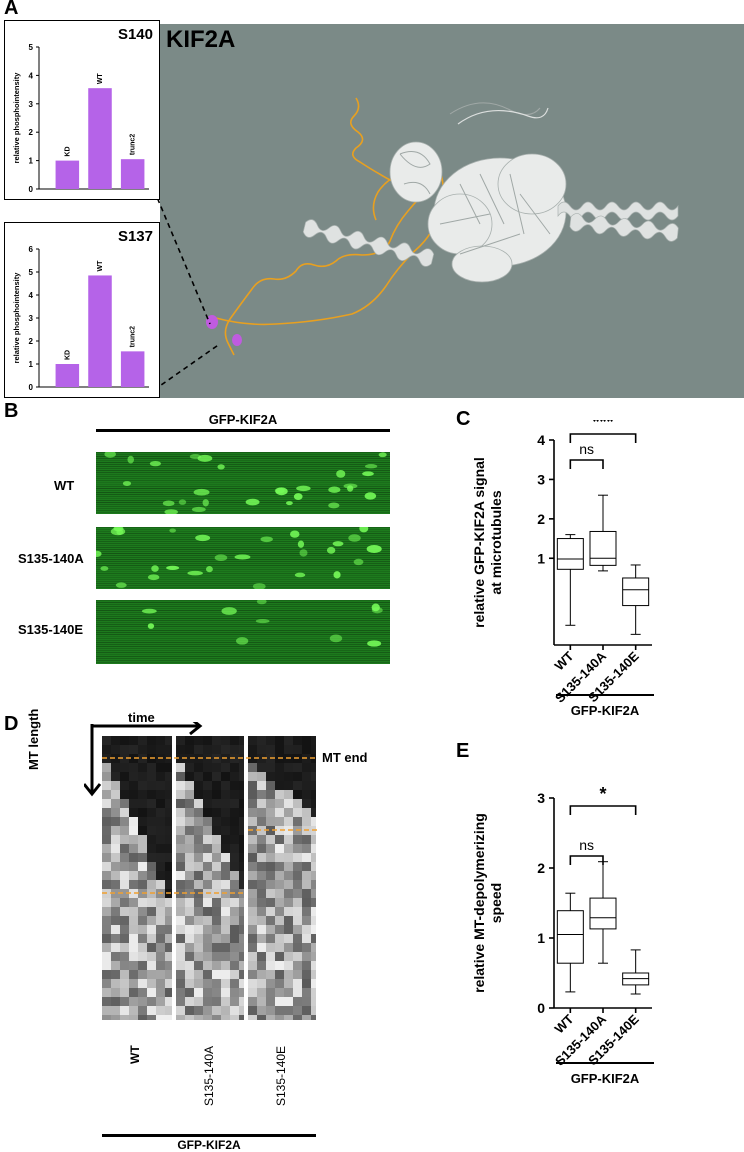 Image resolution: width=744 pixels, height=1152 pixels. Describe the element at coordinates (33, 739) in the screenshot. I see `mt-length-label: MT length` at that location.